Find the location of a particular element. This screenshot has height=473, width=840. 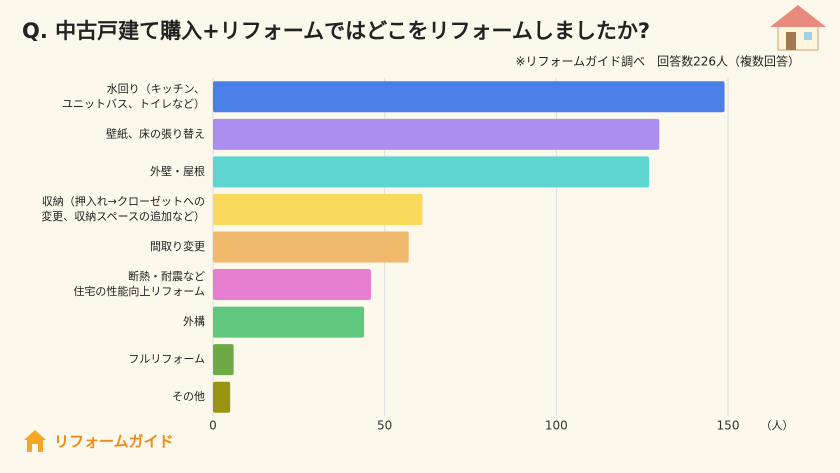

x-tick-label: 100 is located at coordinates (556, 426).